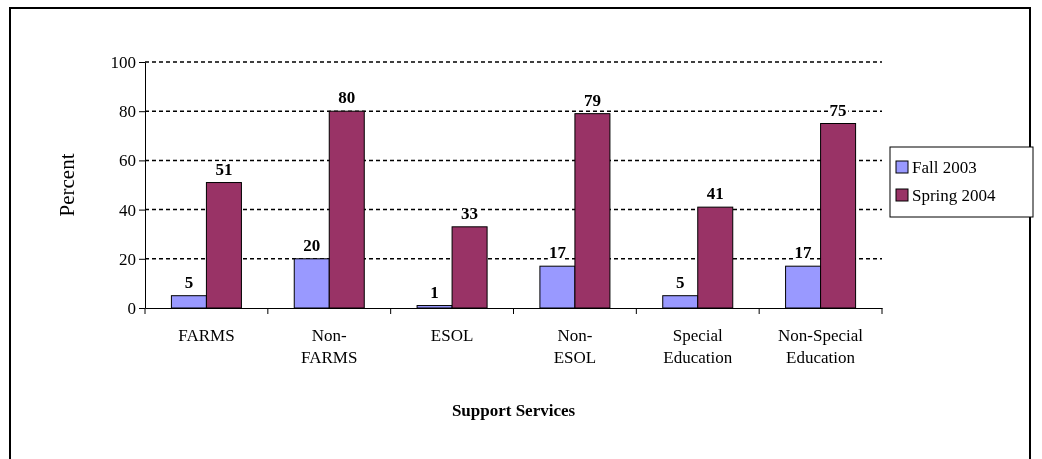  What do you see at coordinates (347, 98) in the screenshot?
I see `data-label: 80` at bounding box center [347, 98].